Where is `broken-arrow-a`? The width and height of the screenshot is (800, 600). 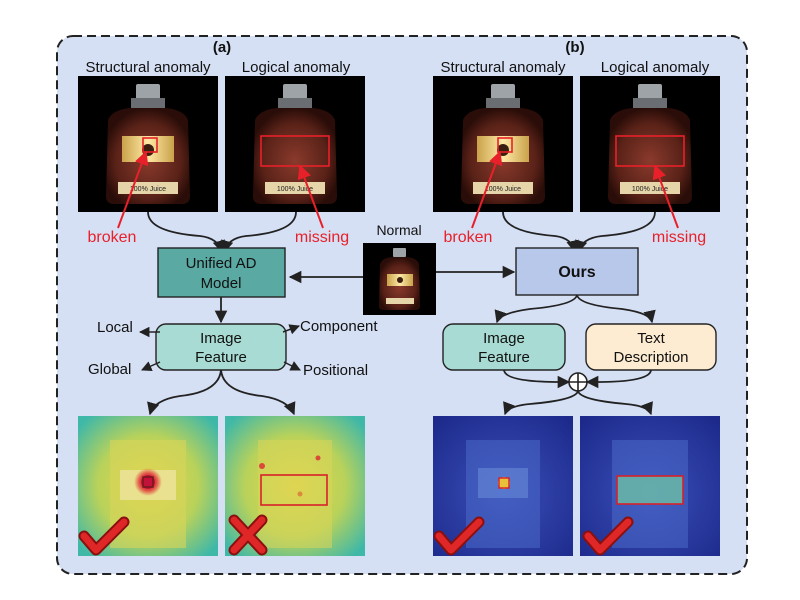
broken-arrow-a is located at coordinates (133, 189).